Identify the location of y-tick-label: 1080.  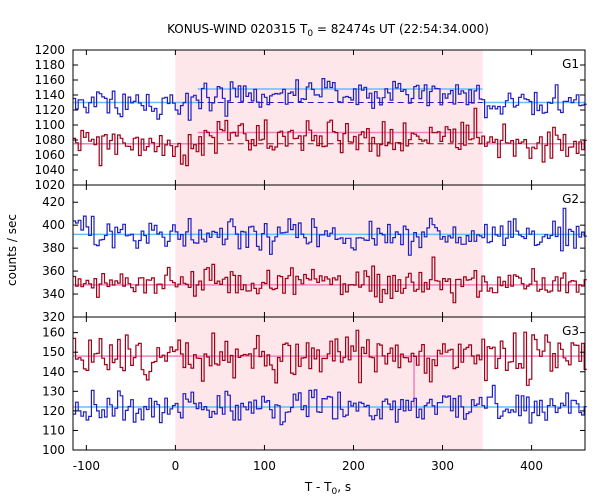
(49, 140).